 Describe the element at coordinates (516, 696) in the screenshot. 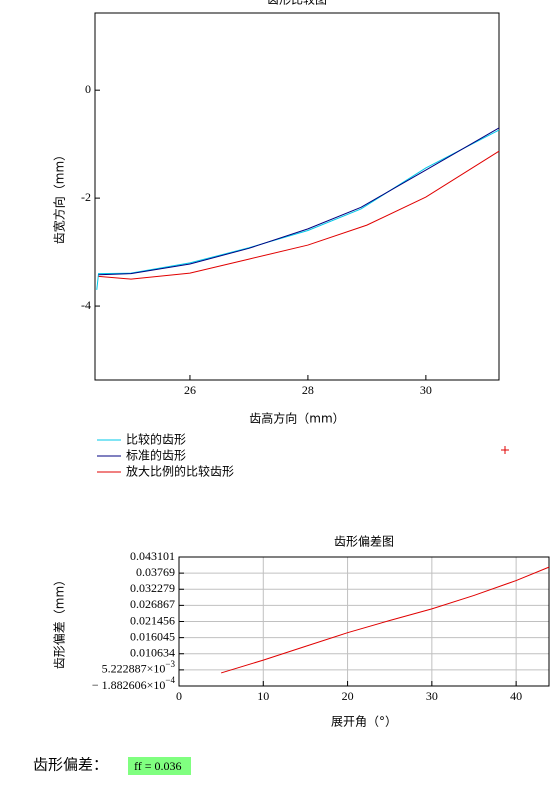

I see `x-tick-label: 40` at that location.